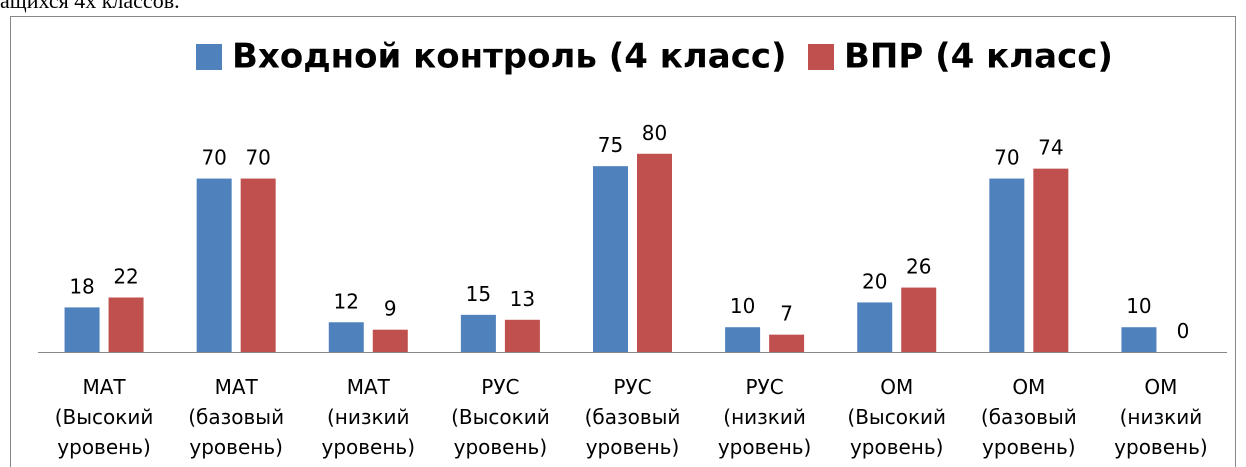 The width and height of the screenshot is (1246, 467). I want to click on value-label: 75, so click(610, 145).